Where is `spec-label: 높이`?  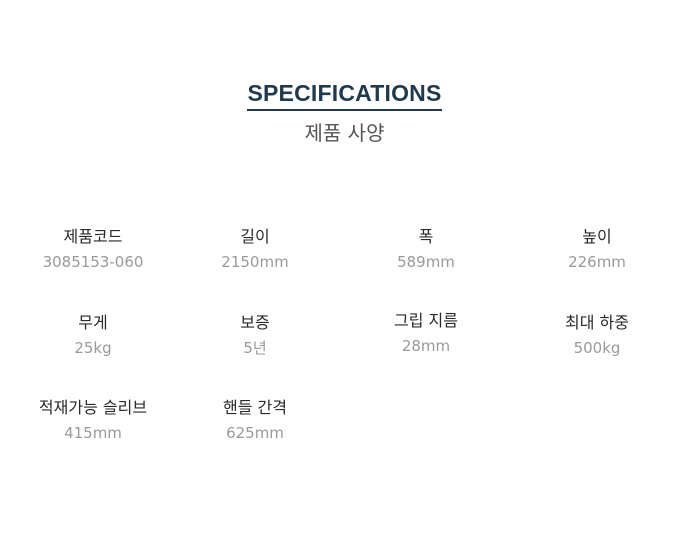
spec-label: 높이 is located at coordinates (597, 236).